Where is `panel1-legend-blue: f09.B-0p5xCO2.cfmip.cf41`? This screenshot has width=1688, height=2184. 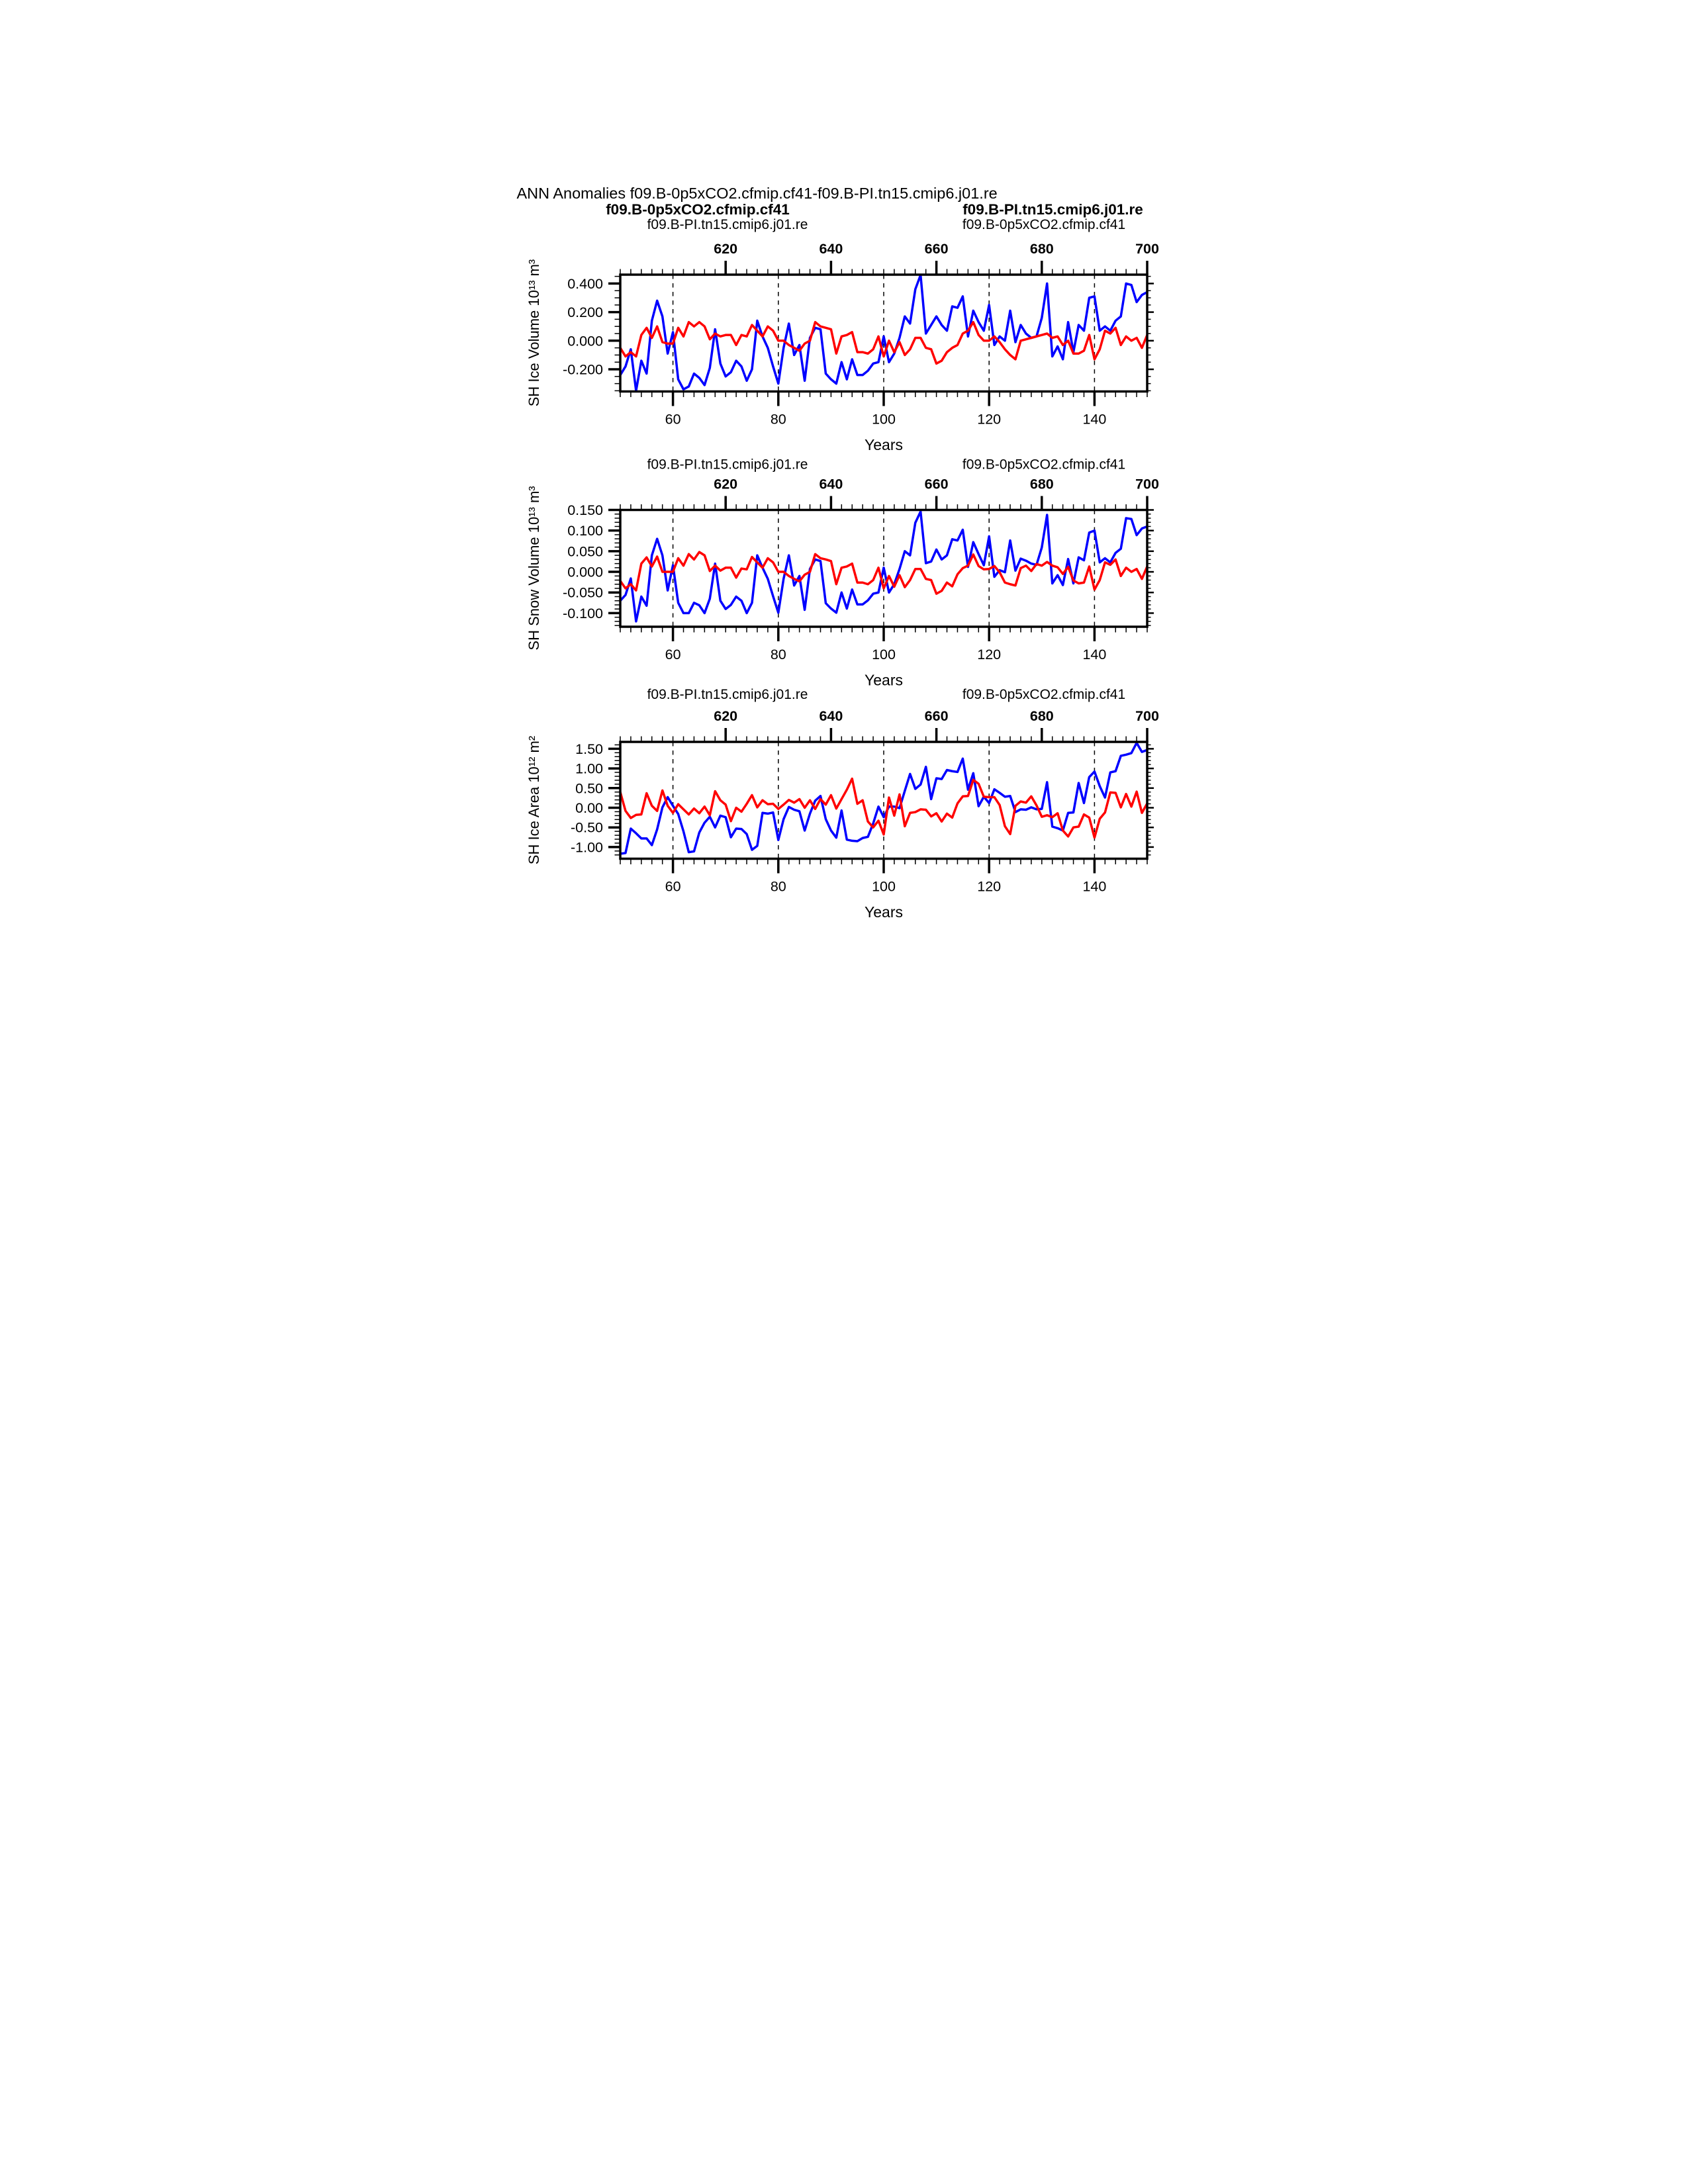 panel1-legend-blue: f09.B-0p5xCO2.cfmip.cf41 is located at coordinates (1043, 224).